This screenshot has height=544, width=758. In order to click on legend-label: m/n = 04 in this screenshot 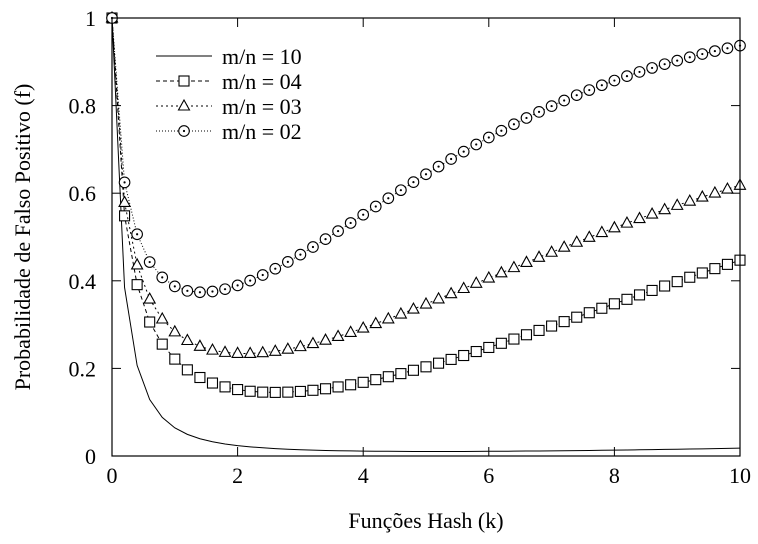, I will do `click(262, 81)`.